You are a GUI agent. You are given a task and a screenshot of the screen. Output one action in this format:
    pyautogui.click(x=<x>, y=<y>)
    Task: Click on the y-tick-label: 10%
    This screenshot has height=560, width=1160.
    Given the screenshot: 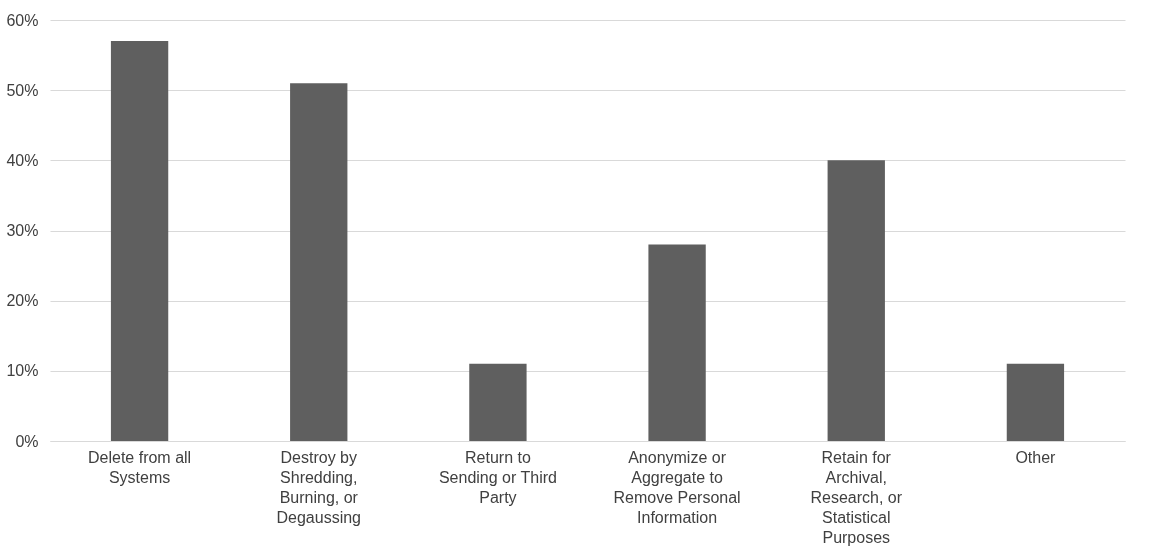 What is the action you would take?
    pyautogui.click(x=22, y=371)
    